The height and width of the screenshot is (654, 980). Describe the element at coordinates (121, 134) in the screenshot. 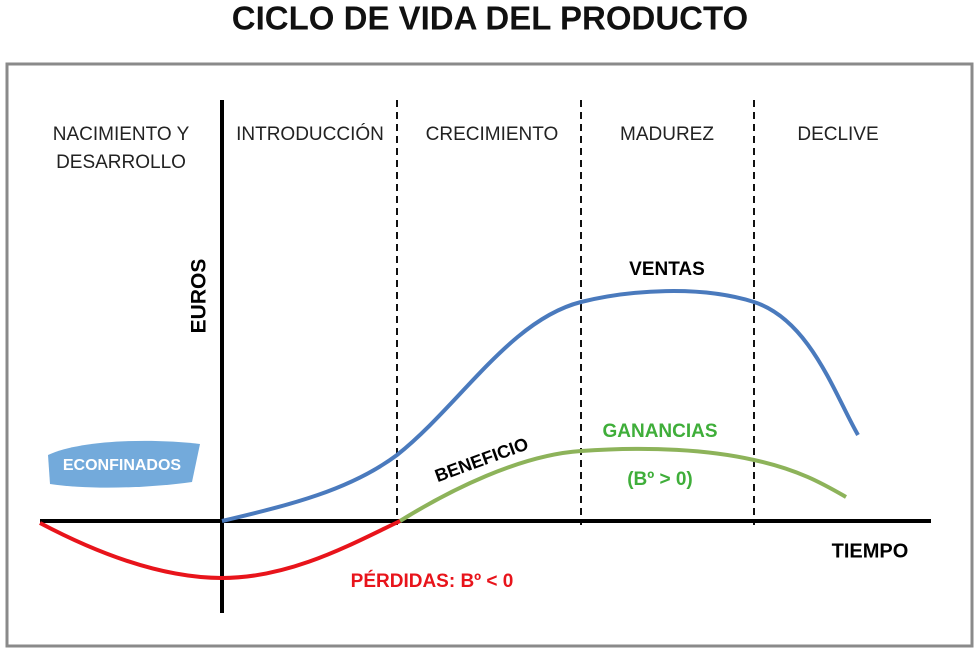

I see `stage-label: NACIMIENTO Y` at that location.